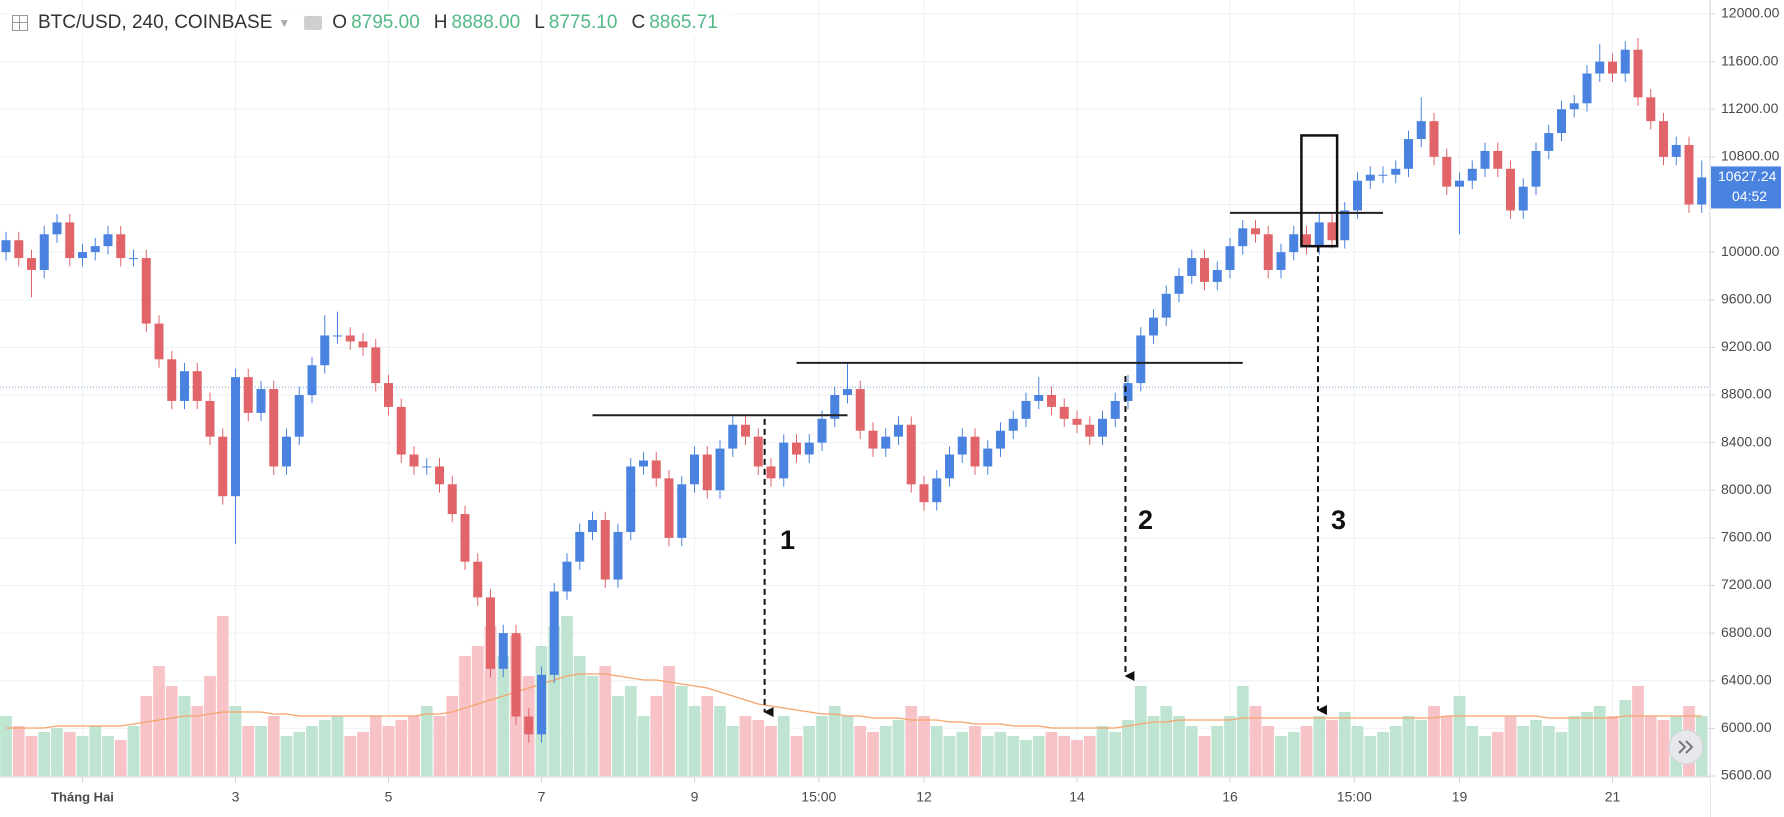 This screenshot has height=817, width=1784. Describe the element at coordinates (82, 796) in the screenshot. I see `x-tick-label: Tháng Hai` at that location.